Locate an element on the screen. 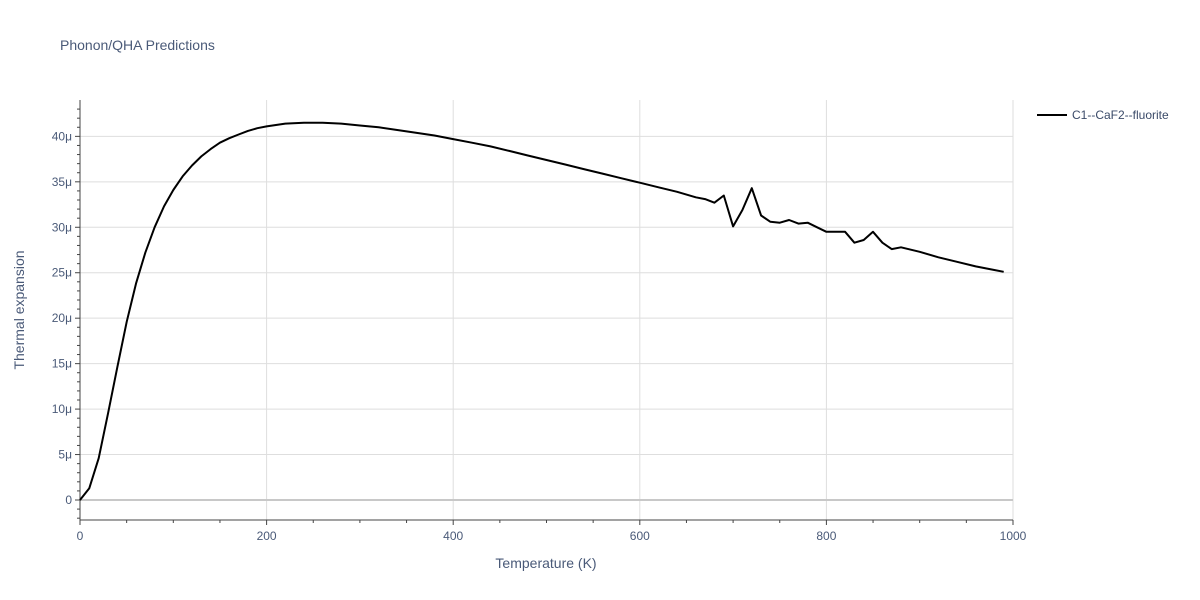 The height and width of the screenshot is (600, 1200). y-tick-label: 15μ is located at coordinates (62, 364).